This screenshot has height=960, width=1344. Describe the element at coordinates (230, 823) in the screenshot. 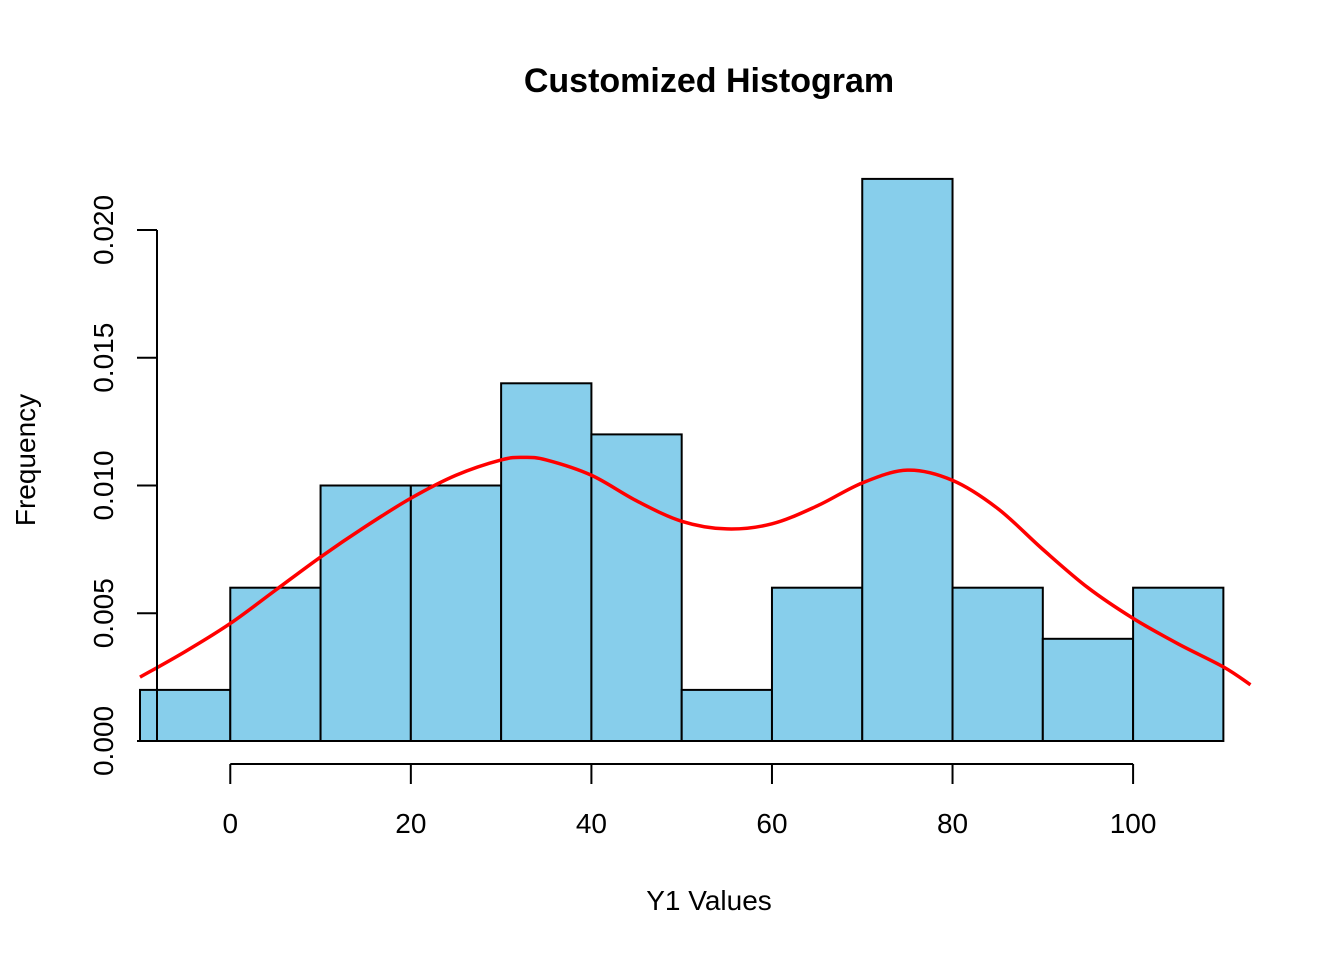

I see `x-tick-label: 0` at that location.